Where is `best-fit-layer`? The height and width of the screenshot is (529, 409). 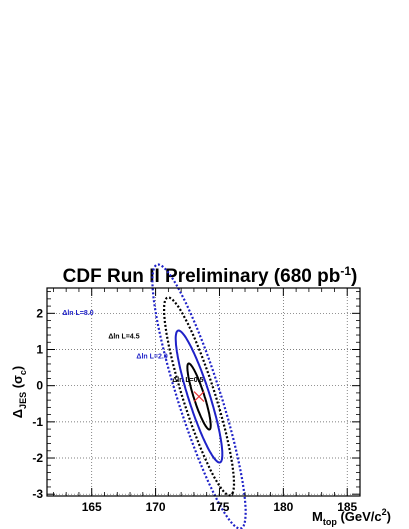 best-fit-layer is located at coordinates (199, 396).